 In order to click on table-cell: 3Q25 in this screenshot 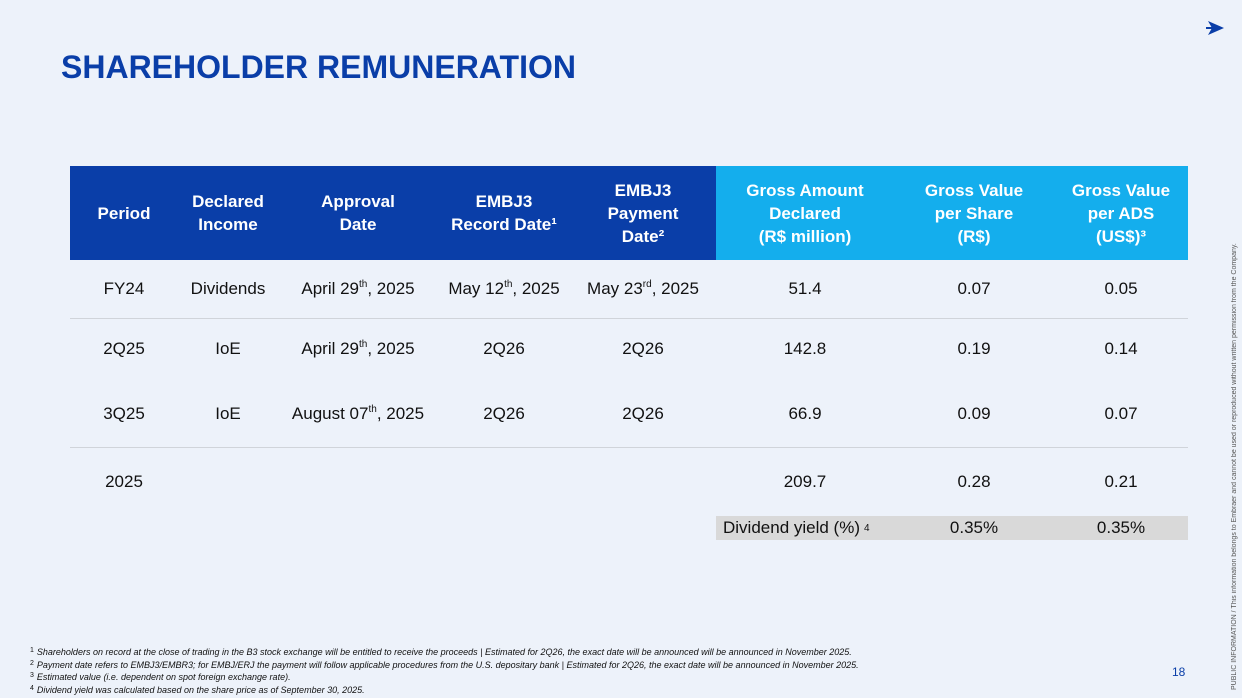, I will do `click(124, 413)`.